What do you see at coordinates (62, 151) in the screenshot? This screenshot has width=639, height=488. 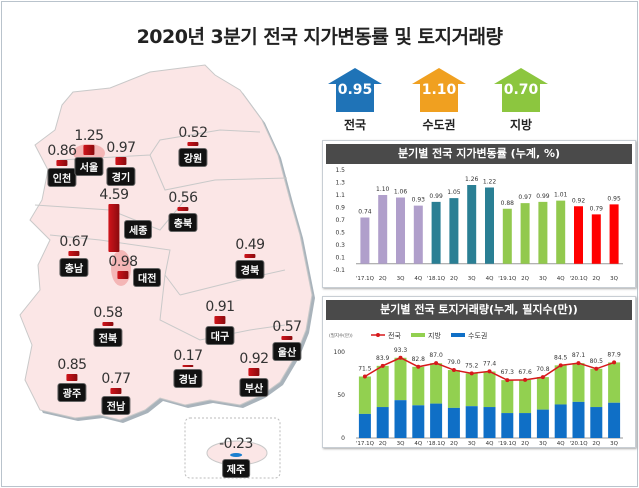 I see `region-value: 0.86` at bounding box center [62, 151].